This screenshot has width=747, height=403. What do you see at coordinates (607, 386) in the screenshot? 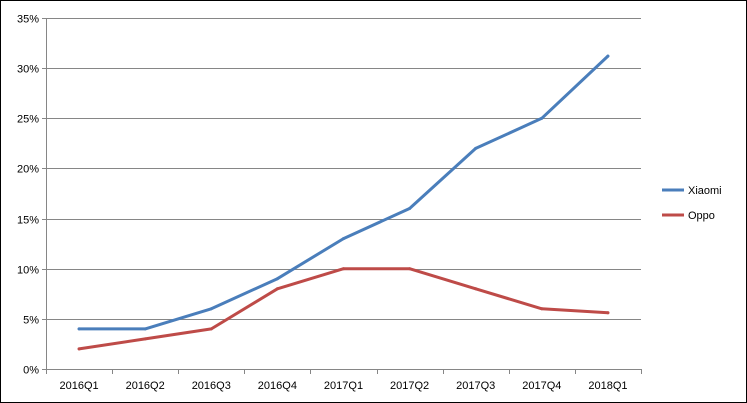
I see `x-tick-label: 2018Q1` at bounding box center [607, 386].